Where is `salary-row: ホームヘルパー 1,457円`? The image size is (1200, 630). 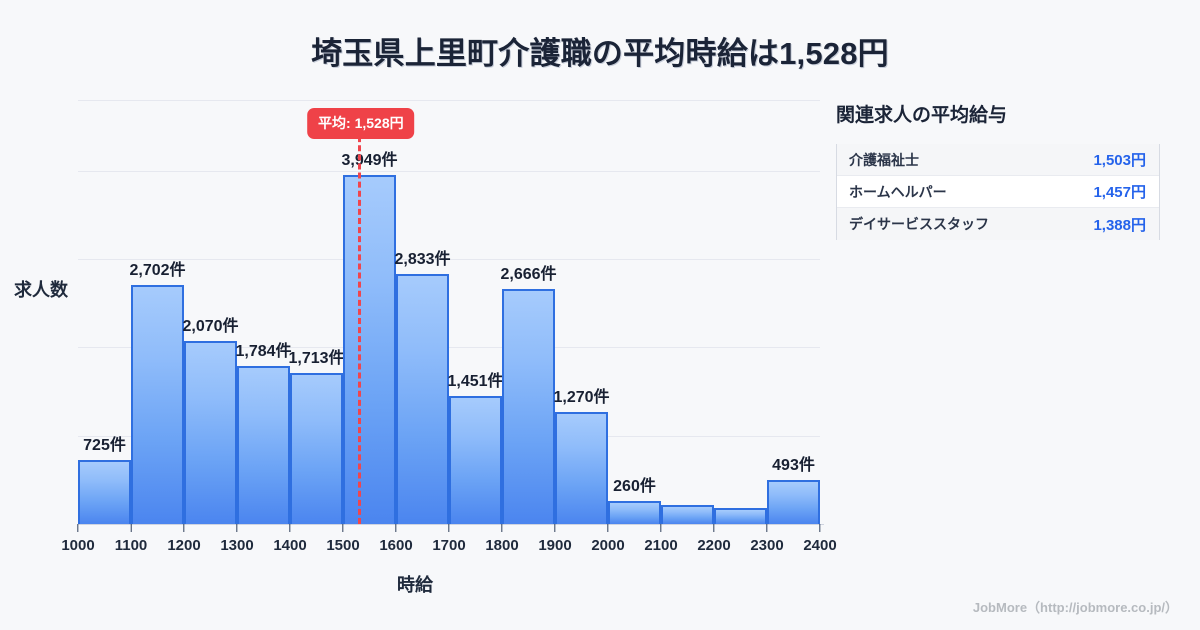
salary-row: ホームヘルパー 1,457円 is located at coordinates (998, 192).